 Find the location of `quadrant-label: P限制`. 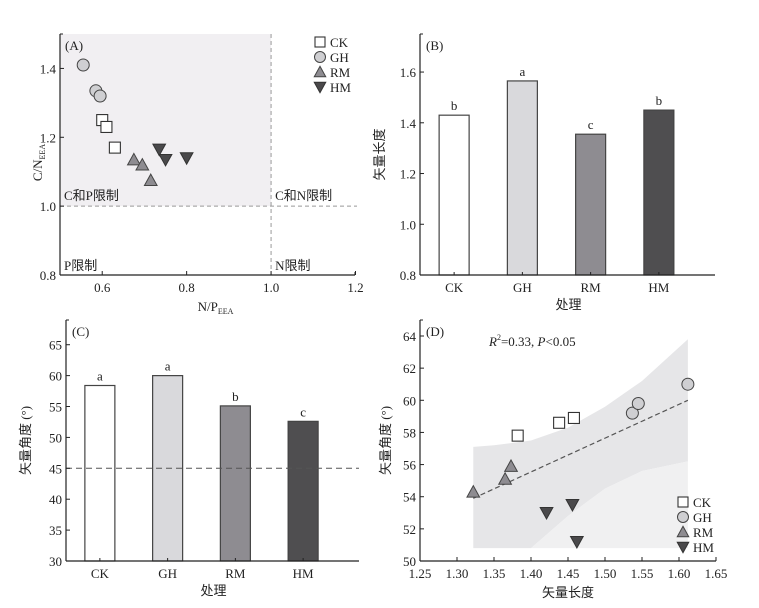

quadrant-label: P限制 is located at coordinates (80, 265).